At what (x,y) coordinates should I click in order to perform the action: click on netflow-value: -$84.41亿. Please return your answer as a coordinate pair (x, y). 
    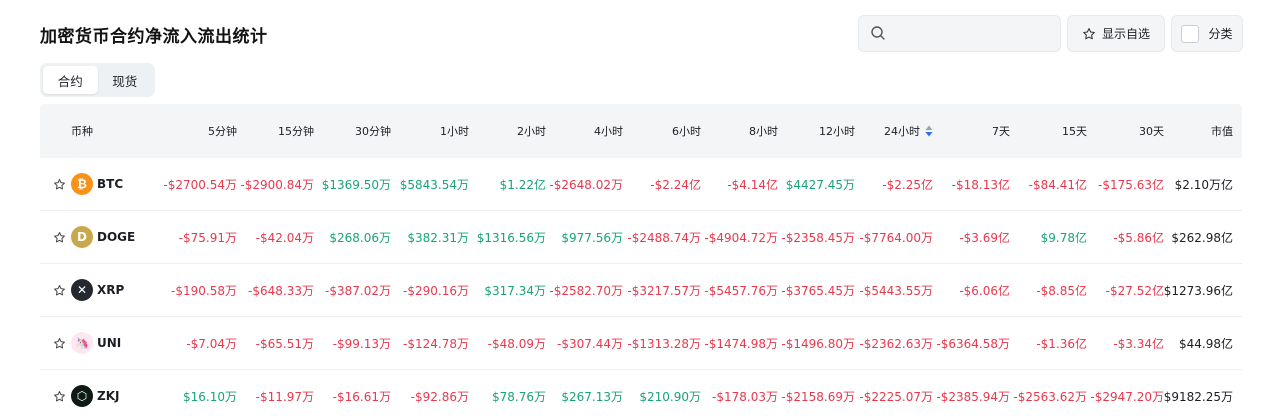
    Looking at the image, I should click on (1057, 184).